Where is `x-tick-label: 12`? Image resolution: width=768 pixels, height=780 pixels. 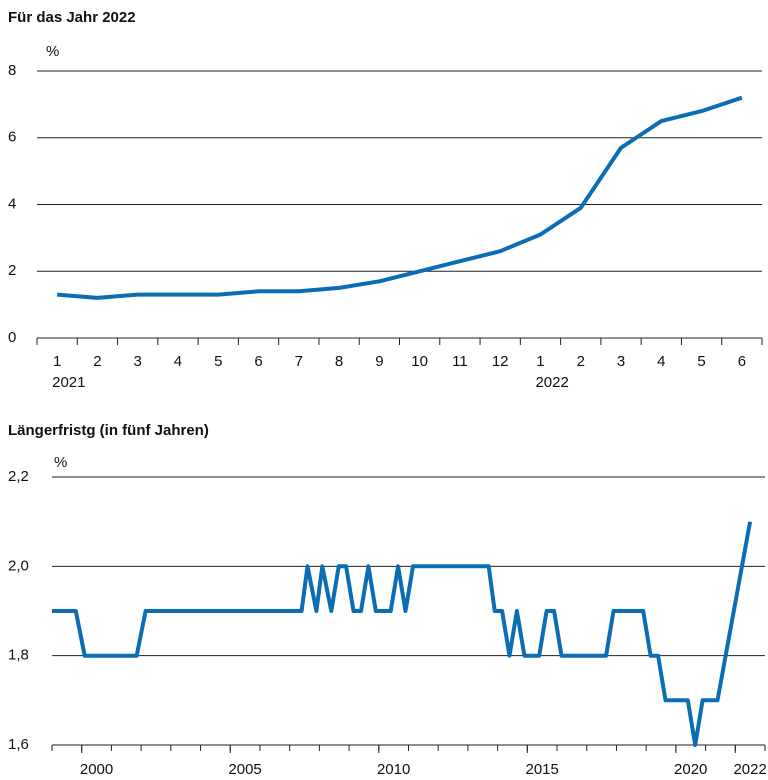
x-tick-label: 12 is located at coordinates (500, 361).